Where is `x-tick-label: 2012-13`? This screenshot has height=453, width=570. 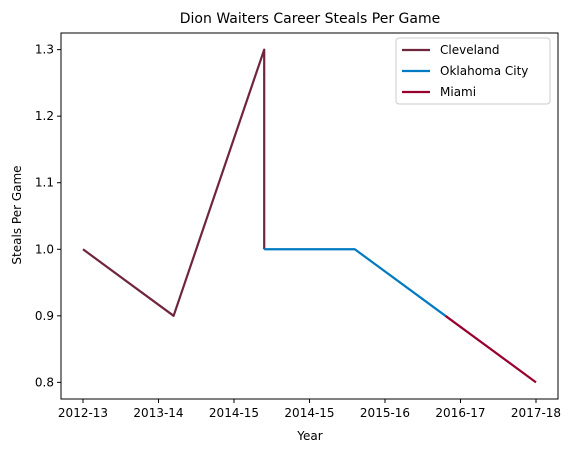
x-tick-label: 2012-13 is located at coordinates (83, 413).